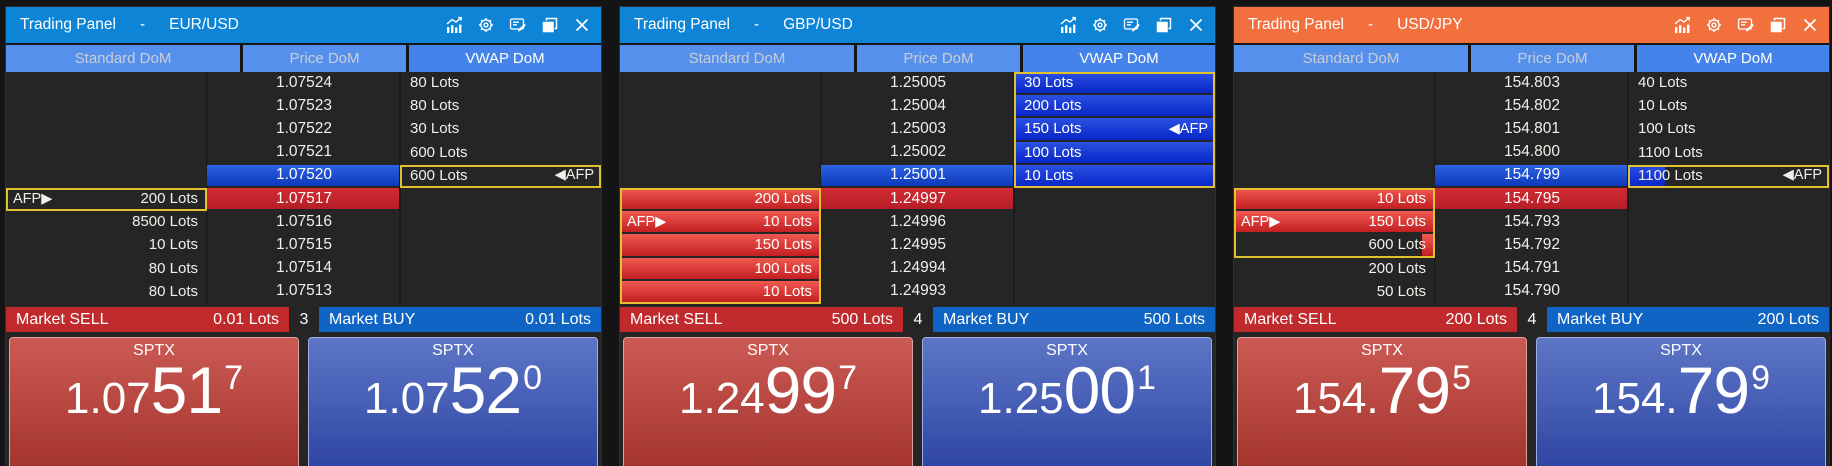 The height and width of the screenshot is (466, 1832). I want to click on ask-volume-cell: 200 Lots, so click(1115, 106).